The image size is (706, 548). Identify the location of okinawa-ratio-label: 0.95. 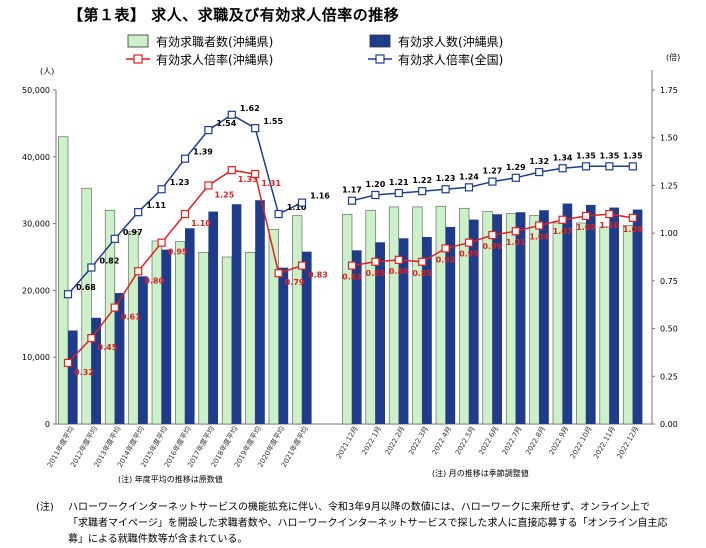
(178, 252).